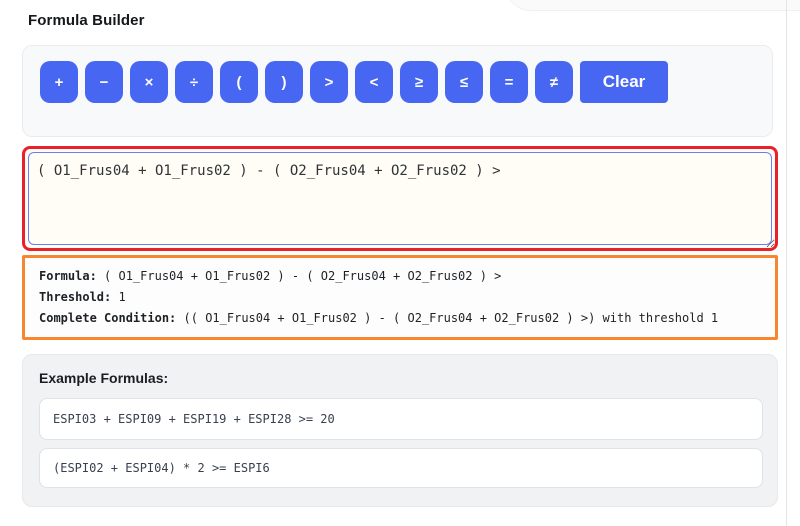  What do you see at coordinates (554, 82) in the screenshot?
I see `operator-not-equal-button: ≠` at bounding box center [554, 82].